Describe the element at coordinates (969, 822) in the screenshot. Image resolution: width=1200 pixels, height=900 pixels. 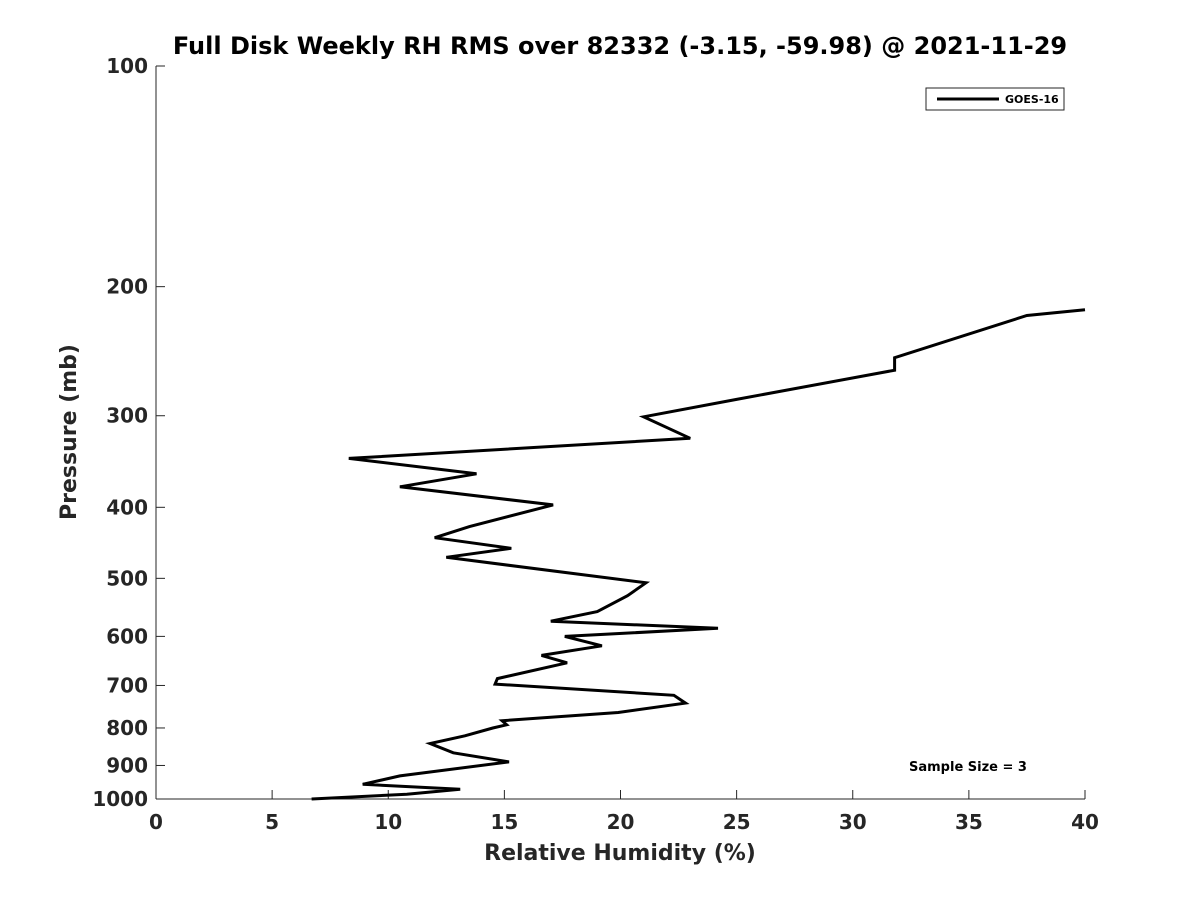
I see `x-tick-label: 35` at that location.